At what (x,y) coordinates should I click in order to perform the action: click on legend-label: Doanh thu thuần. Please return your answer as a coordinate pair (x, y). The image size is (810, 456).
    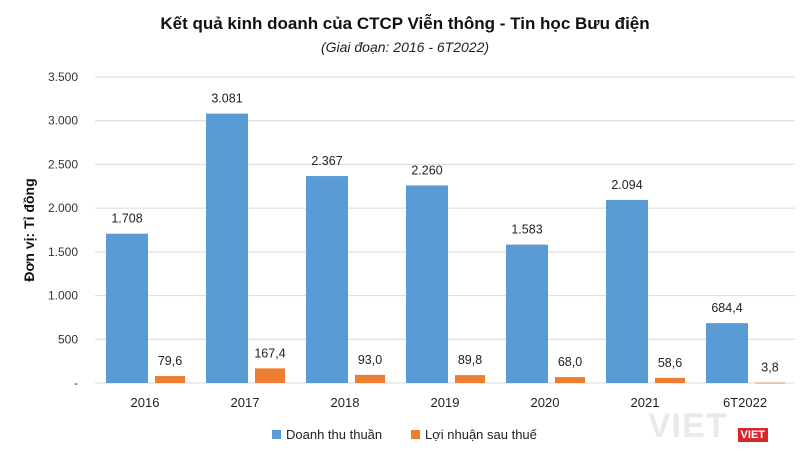
    Looking at the image, I should click on (334, 434).